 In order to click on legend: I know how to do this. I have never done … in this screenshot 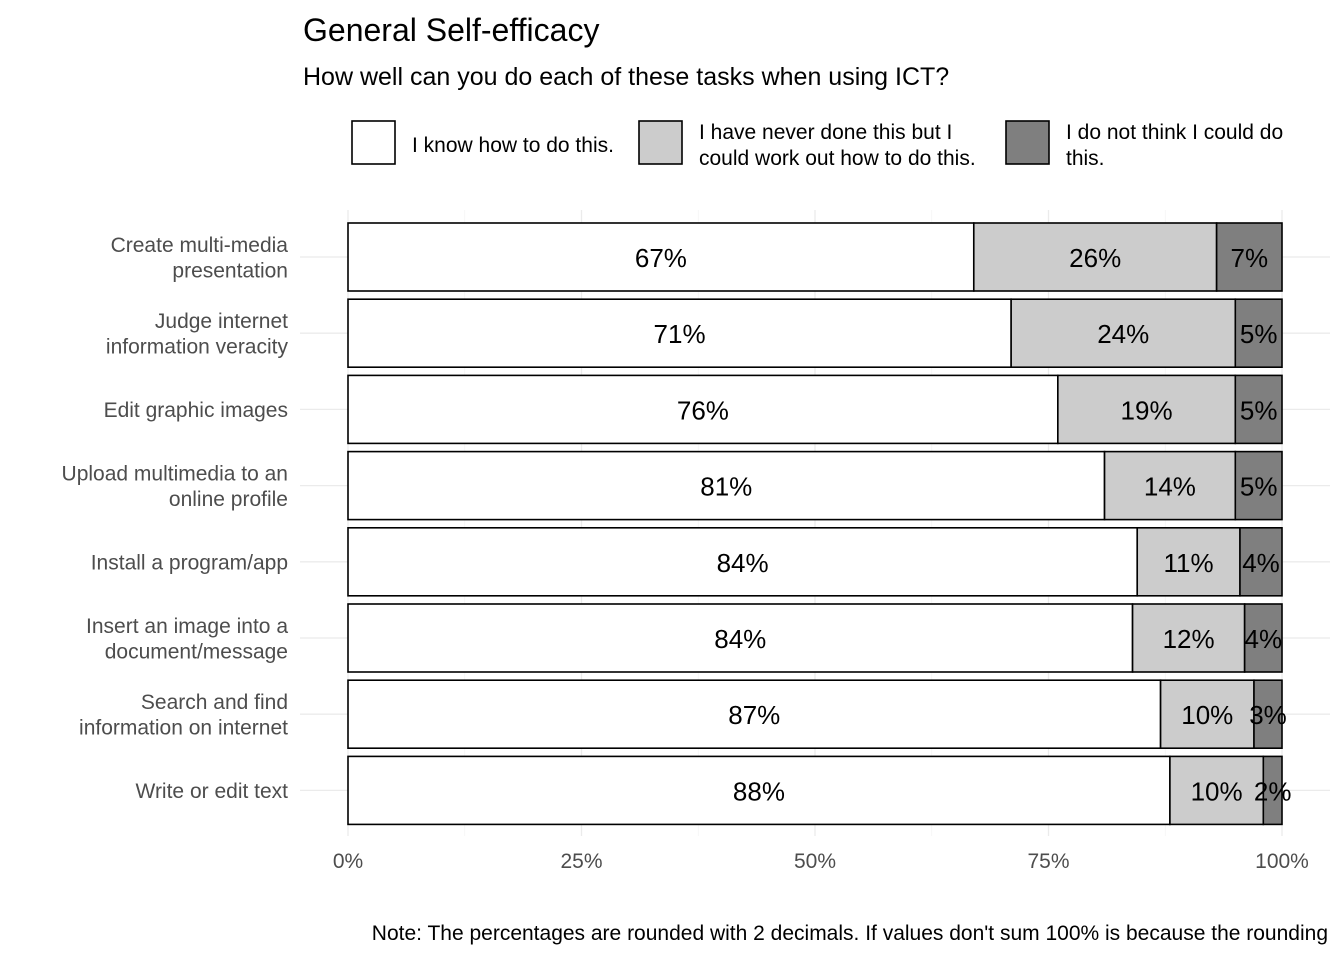, I will do `click(817, 145)`.